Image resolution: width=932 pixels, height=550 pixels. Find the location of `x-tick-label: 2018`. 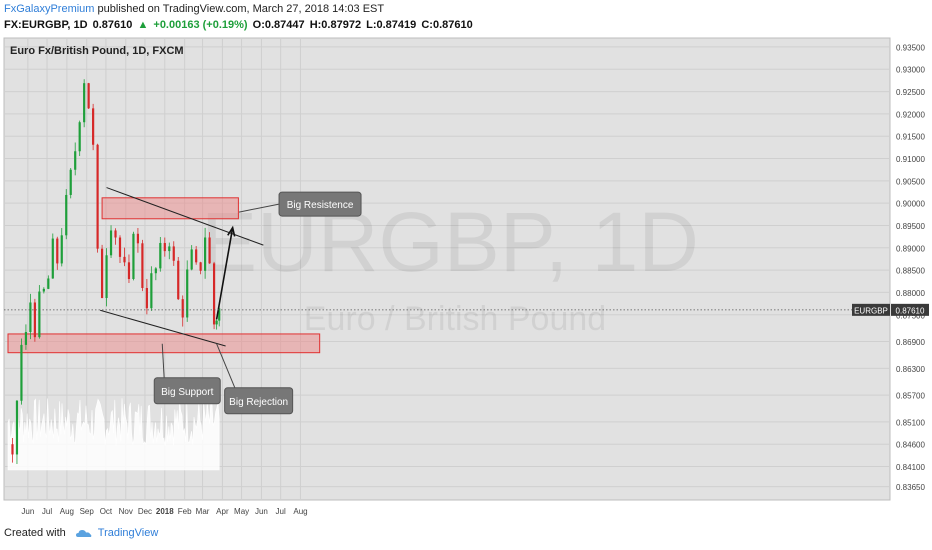

x-tick-label: 2018 is located at coordinates (165, 511).